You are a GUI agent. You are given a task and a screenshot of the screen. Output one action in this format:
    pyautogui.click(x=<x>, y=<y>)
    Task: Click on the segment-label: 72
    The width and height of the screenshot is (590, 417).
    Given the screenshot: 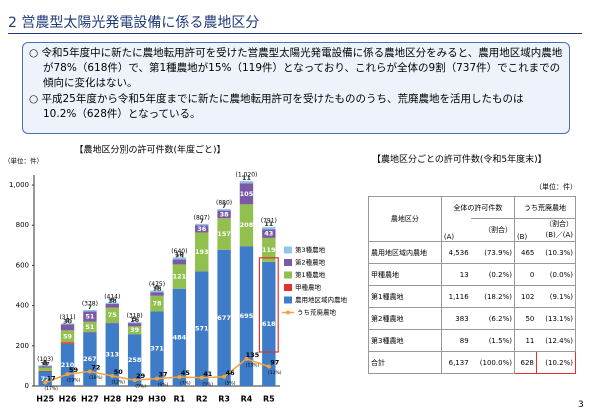 What is the action you would take?
    pyautogui.click(x=45, y=379)
    